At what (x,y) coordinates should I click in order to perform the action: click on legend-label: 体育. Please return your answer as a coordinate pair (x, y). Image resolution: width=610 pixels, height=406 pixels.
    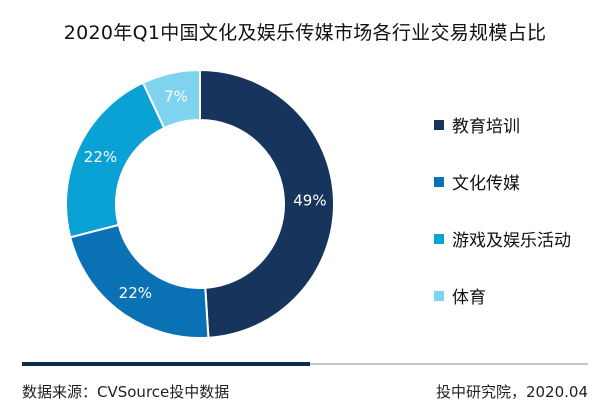
    Looking at the image, I should click on (469, 298).